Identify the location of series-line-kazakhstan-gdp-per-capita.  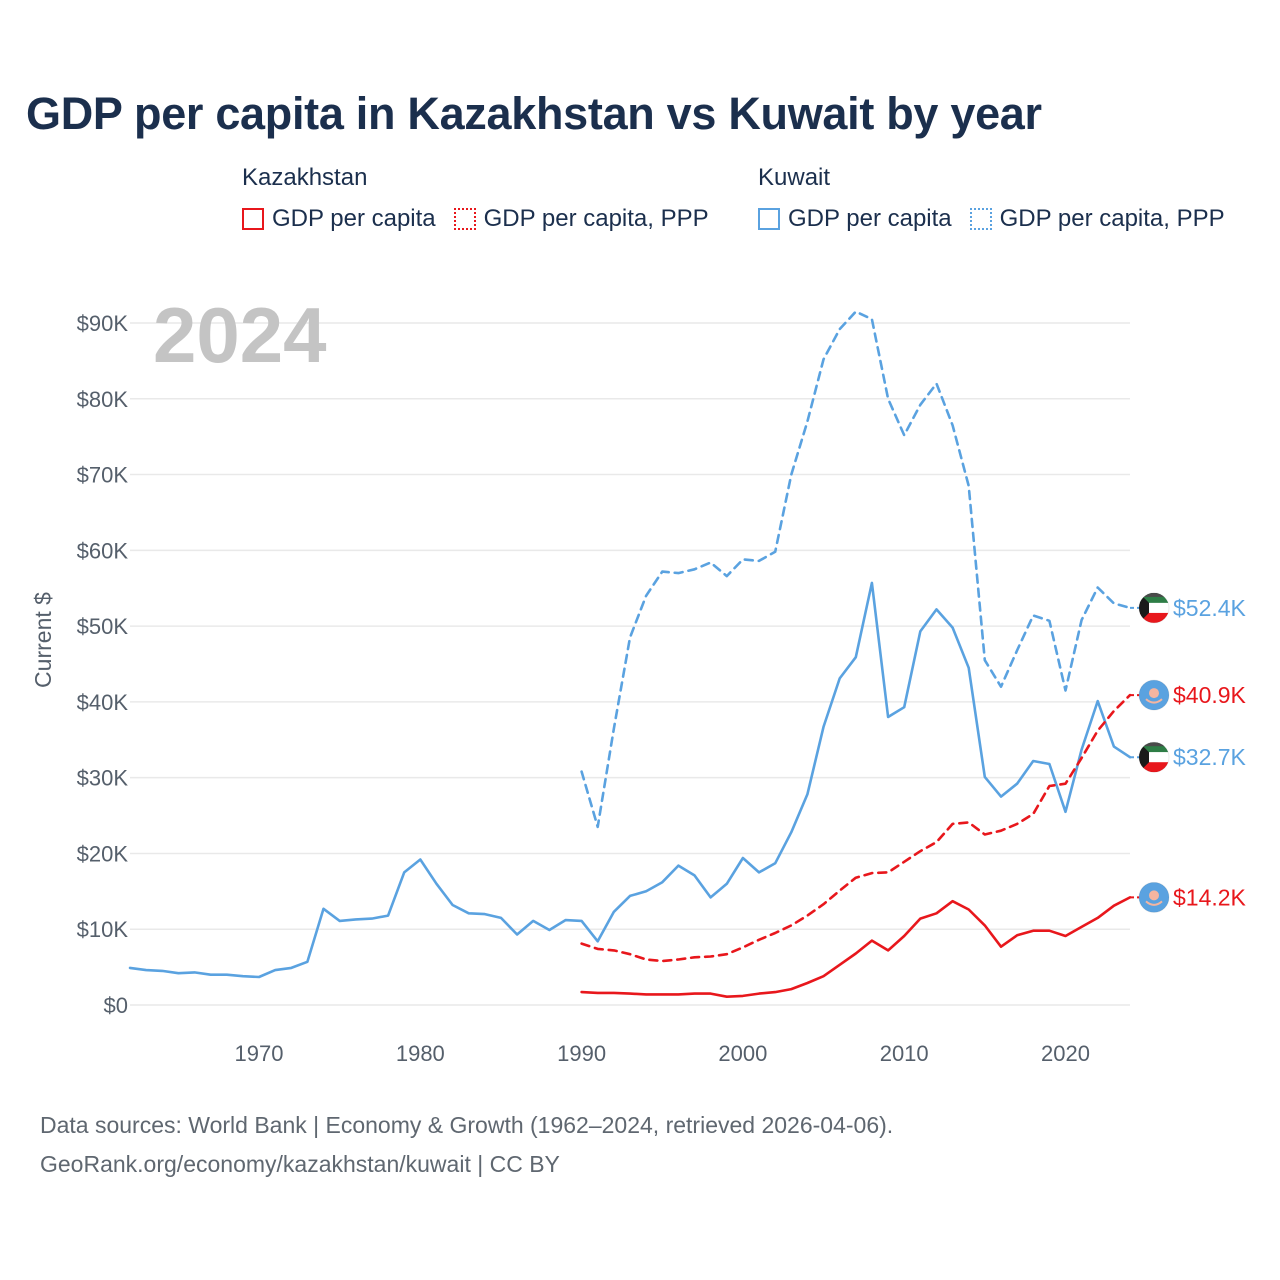
(856, 947).